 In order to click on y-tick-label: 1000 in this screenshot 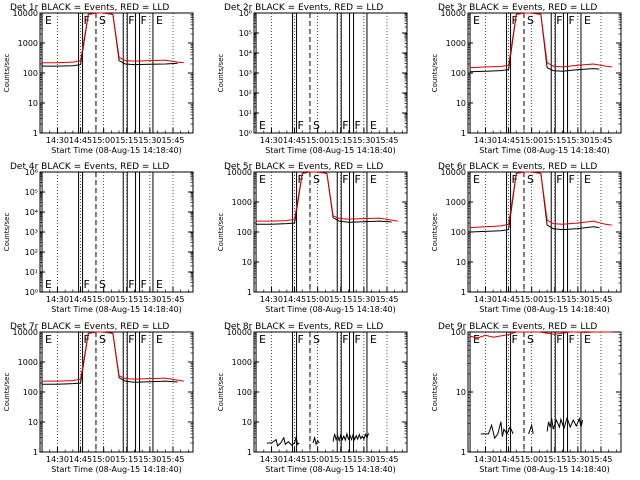, I will do `click(242, 202)`.